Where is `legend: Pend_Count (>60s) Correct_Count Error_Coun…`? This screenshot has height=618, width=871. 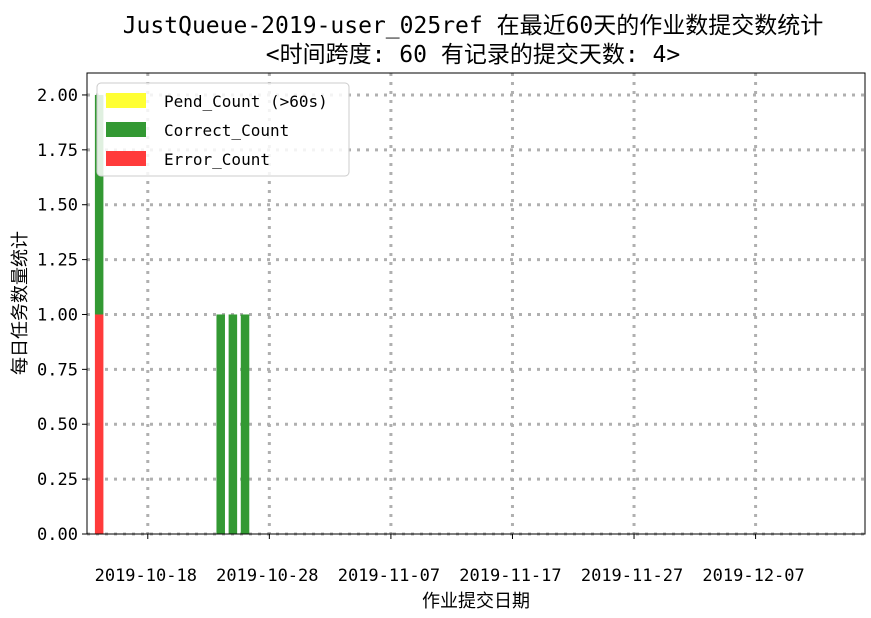 legend: Pend_Count (>60s) Correct_Count Error_Coun… is located at coordinates (223, 129).